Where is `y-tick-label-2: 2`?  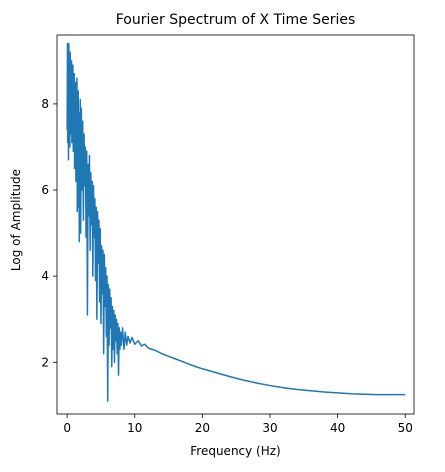
y-tick-label-2: 2 is located at coordinates (45, 362).